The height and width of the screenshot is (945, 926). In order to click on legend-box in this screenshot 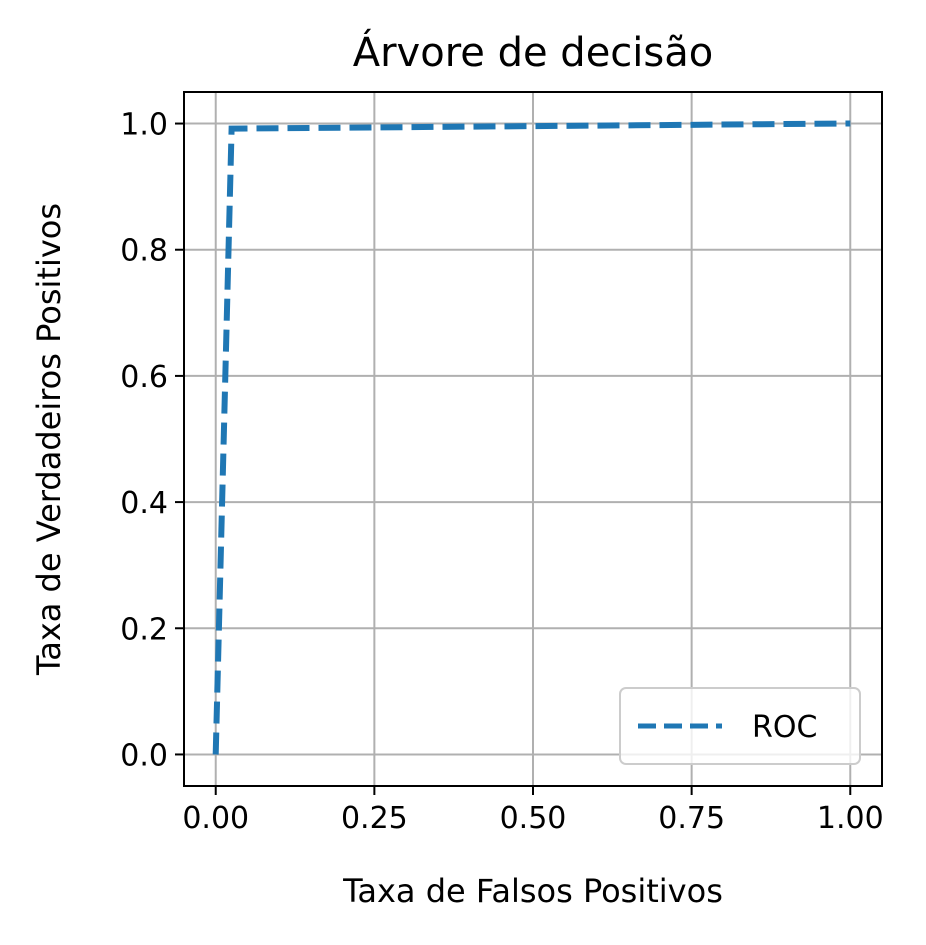, I will do `click(740, 726)`.